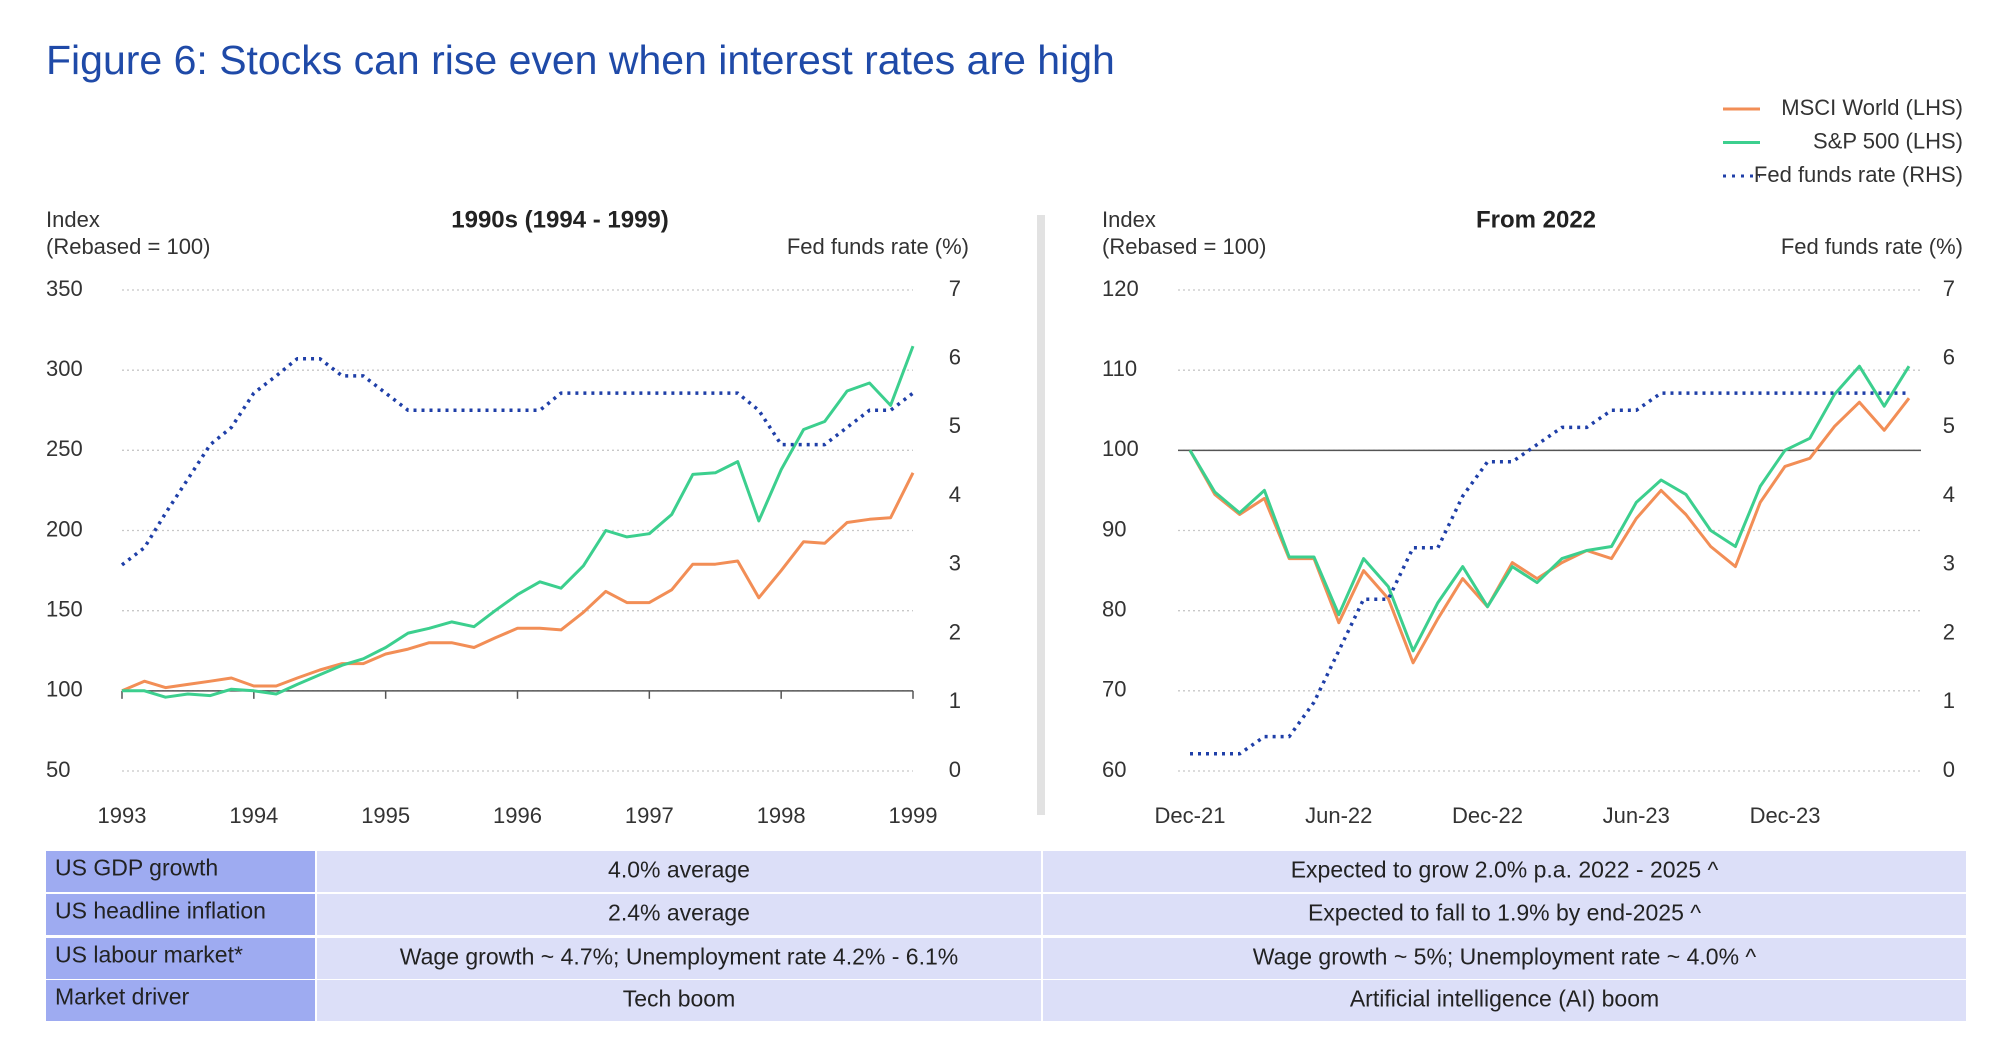 This screenshot has width=2001, height=1054. Describe the element at coordinates (1536, 219) in the screenshot. I see `chart-title: From 2022` at that location.